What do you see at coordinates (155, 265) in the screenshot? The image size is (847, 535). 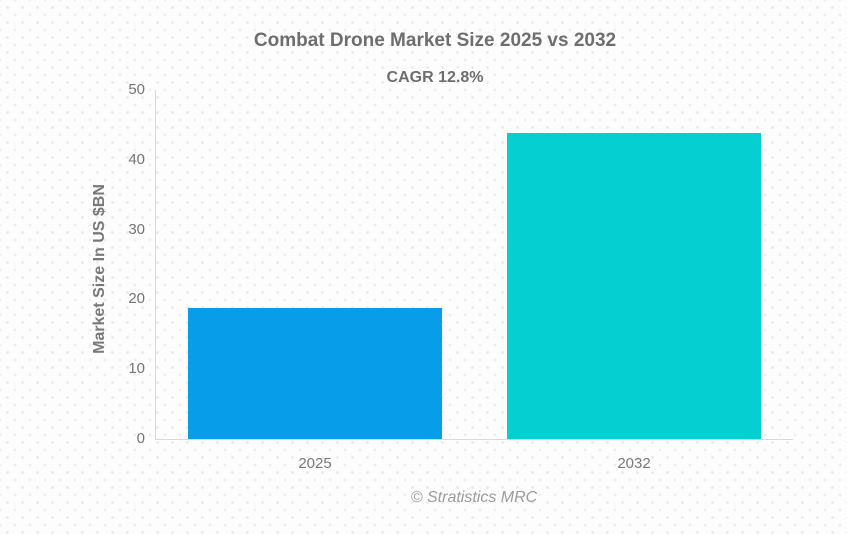 I see `y-axis-line` at bounding box center [155, 265].